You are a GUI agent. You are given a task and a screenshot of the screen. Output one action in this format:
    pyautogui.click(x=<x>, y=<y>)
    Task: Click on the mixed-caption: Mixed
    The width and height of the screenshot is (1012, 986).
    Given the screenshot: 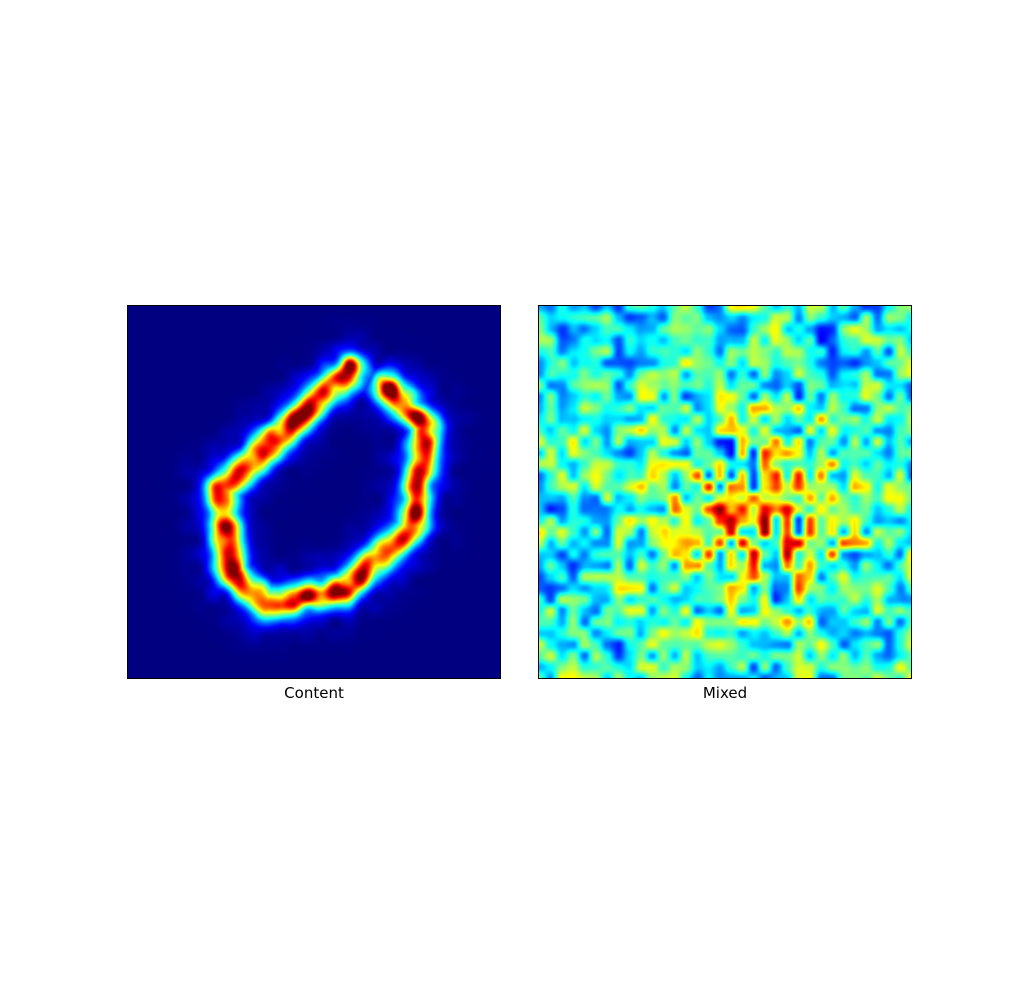 What is the action you would take?
    pyautogui.click(x=725, y=693)
    